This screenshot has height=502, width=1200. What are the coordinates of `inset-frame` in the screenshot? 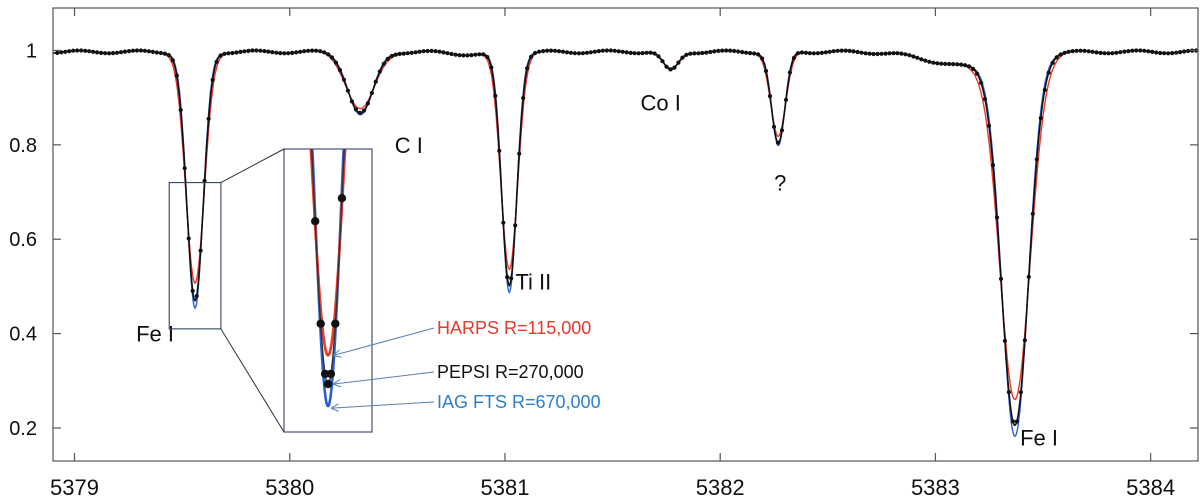 It's located at (328, 290).